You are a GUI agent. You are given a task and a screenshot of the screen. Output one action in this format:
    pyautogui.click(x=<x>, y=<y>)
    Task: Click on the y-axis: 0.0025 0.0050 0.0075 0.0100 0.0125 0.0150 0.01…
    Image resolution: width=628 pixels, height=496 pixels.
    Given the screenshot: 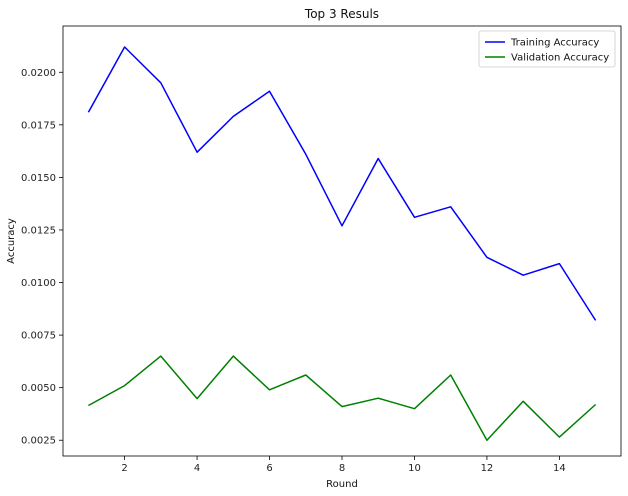 What is the action you would take?
    pyautogui.click(x=42, y=257)
    